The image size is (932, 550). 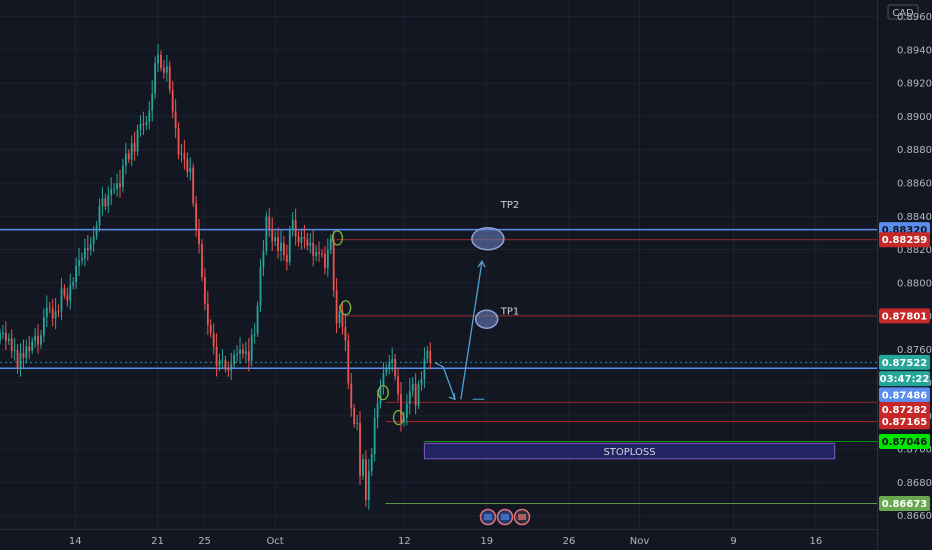 I want to click on price-tag-label: 0.88259, so click(x=905, y=240).